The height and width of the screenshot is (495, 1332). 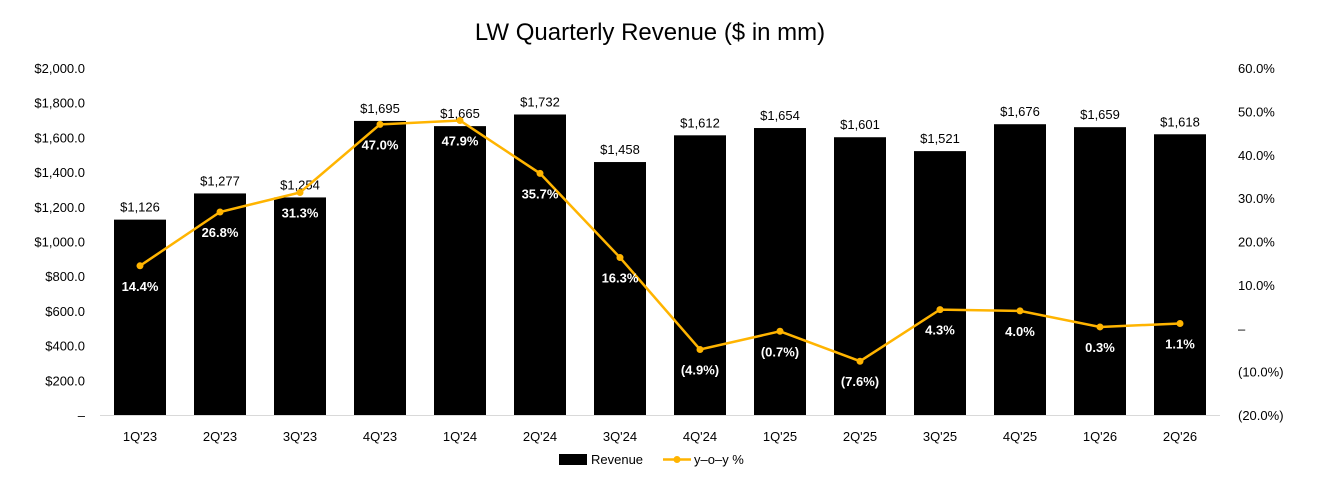 What do you see at coordinates (380, 436) in the screenshot?
I see `x-tick-label: 4Q'23` at bounding box center [380, 436].